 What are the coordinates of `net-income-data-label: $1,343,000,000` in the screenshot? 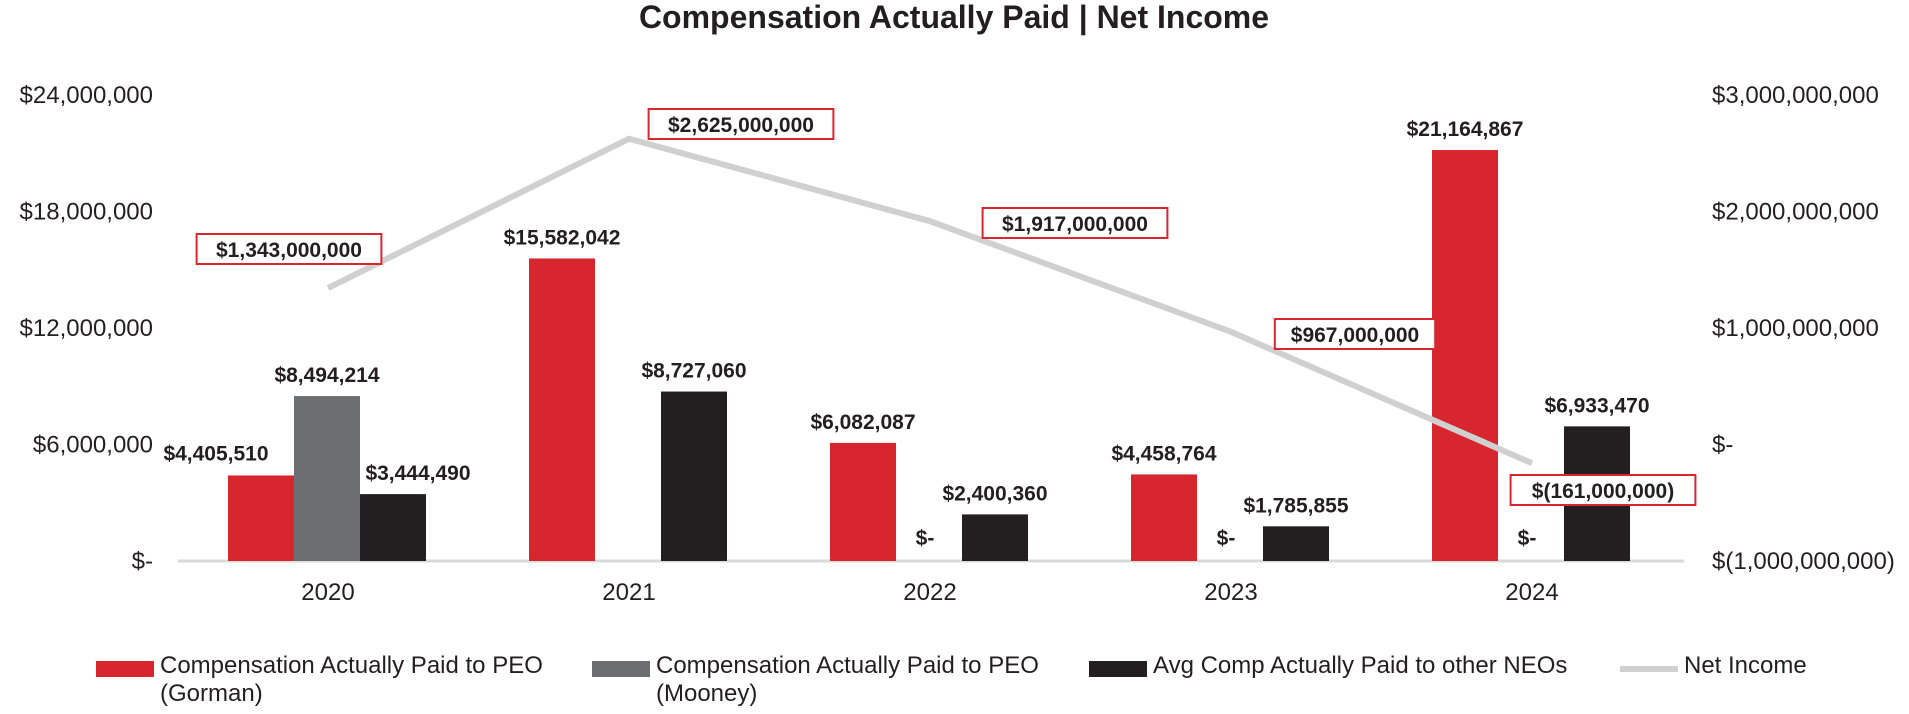 It's located at (289, 250).